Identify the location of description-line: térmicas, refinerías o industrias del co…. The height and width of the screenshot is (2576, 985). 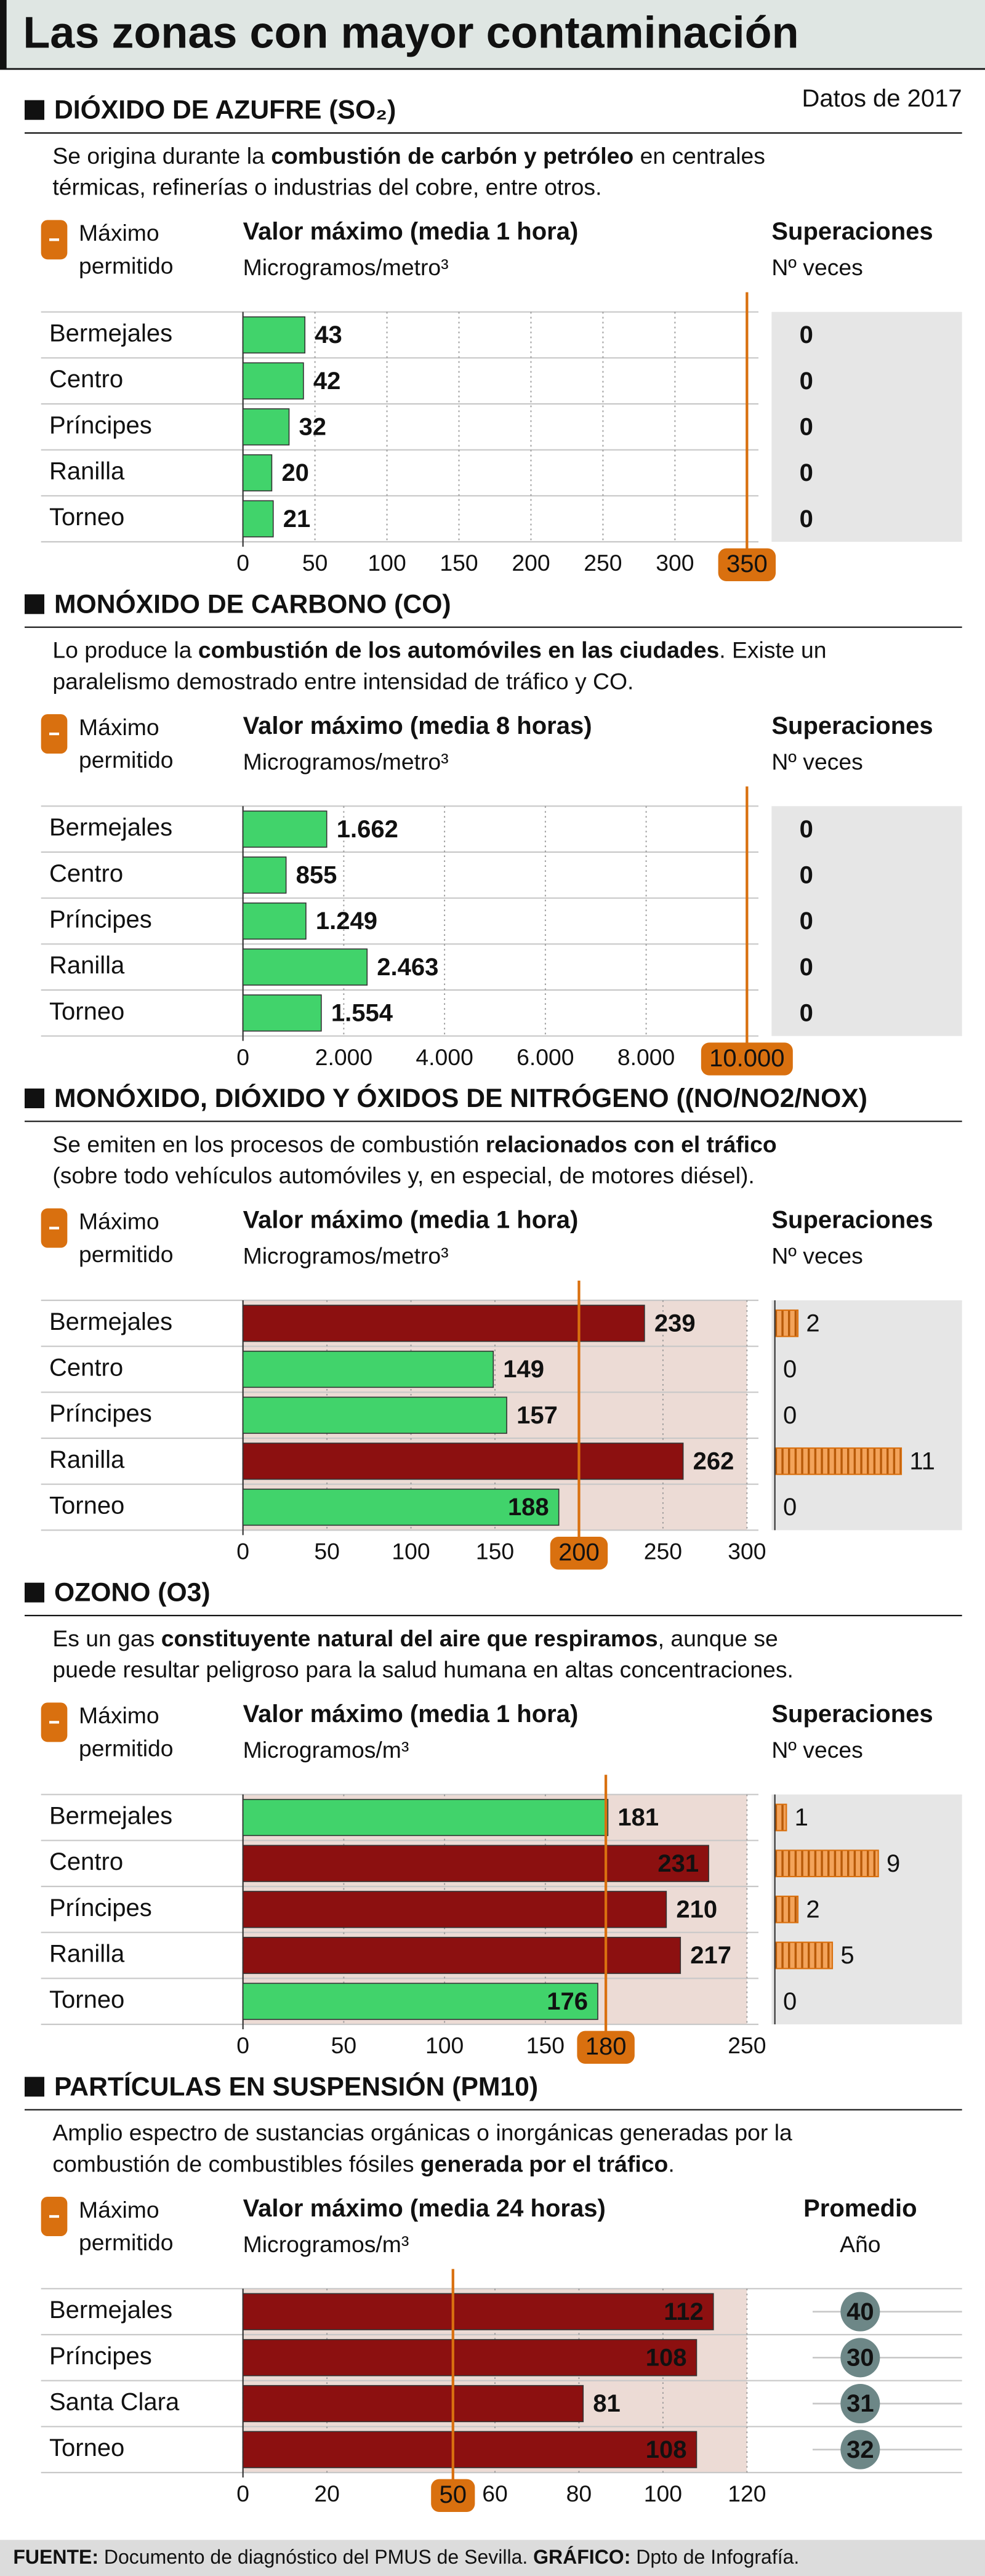
(326, 187).